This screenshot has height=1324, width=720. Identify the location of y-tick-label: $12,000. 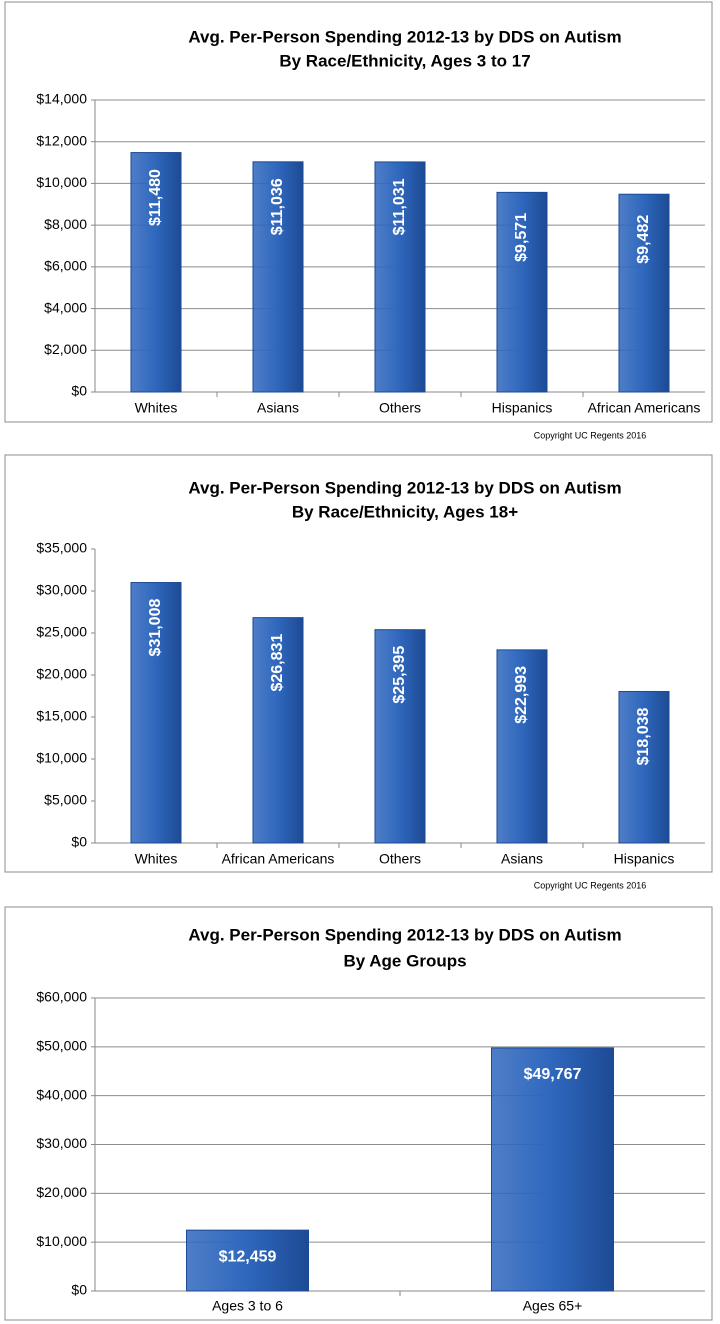
(61, 140).